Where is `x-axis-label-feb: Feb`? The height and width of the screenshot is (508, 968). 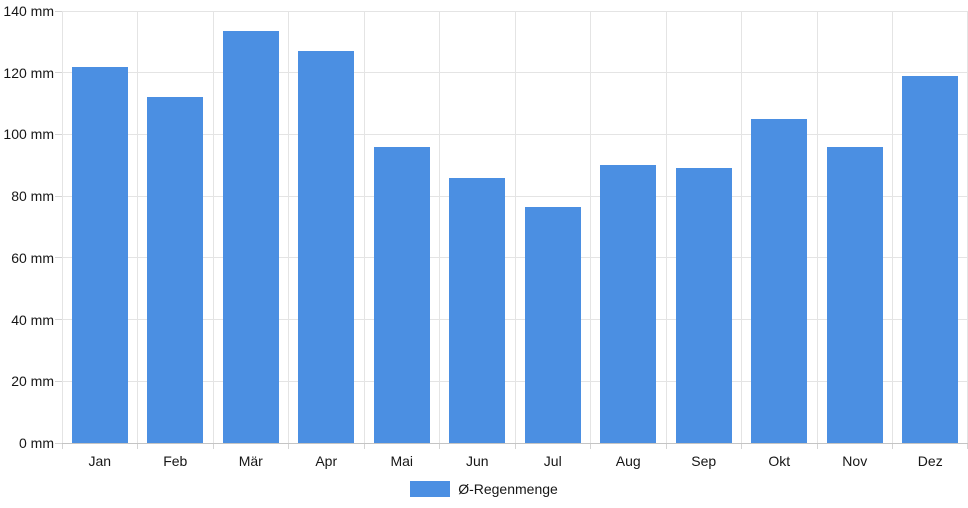 x-axis-label-feb: Feb is located at coordinates (175, 461).